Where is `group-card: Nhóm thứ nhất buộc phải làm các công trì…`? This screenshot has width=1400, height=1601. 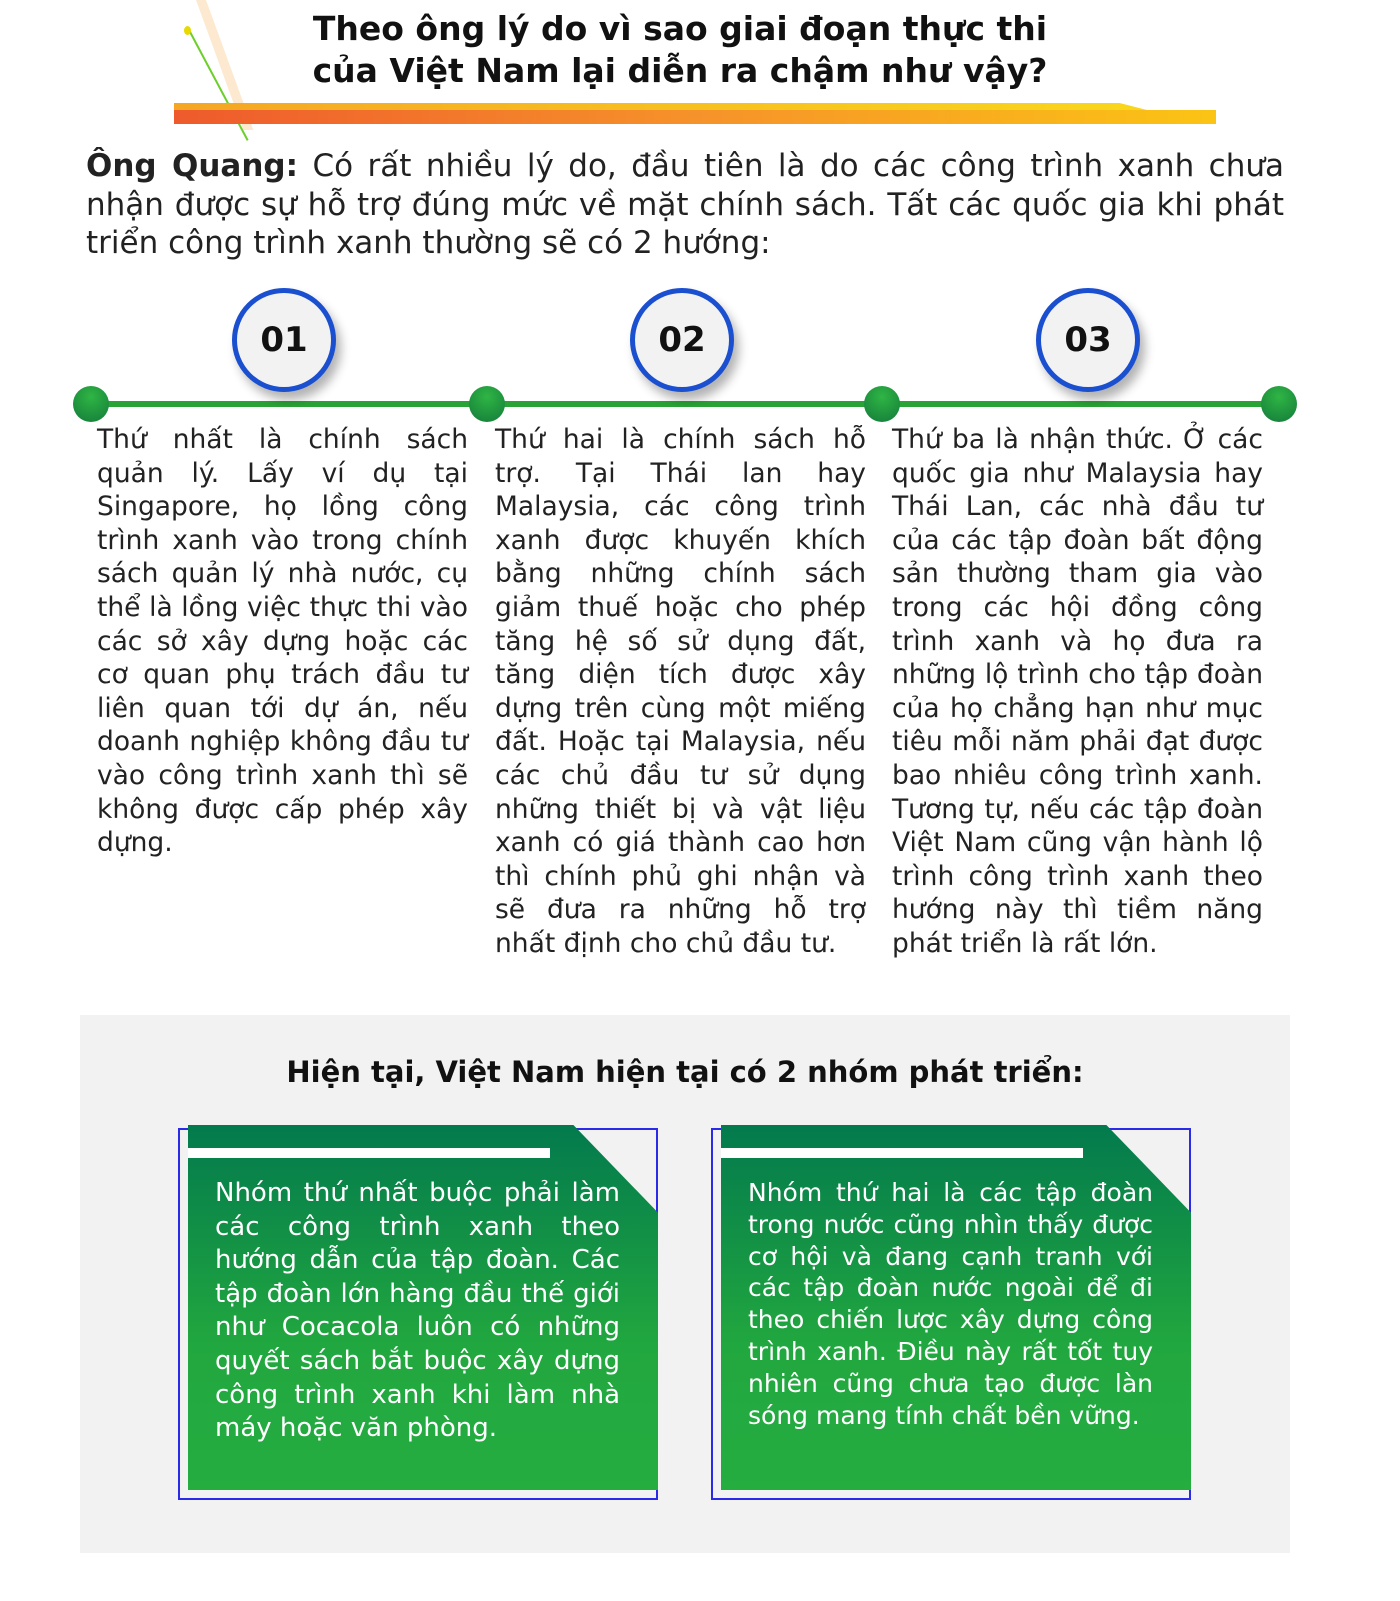 group-card: Nhóm thứ nhất buộc phải làm các công trì… is located at coordinates (423, 1307).